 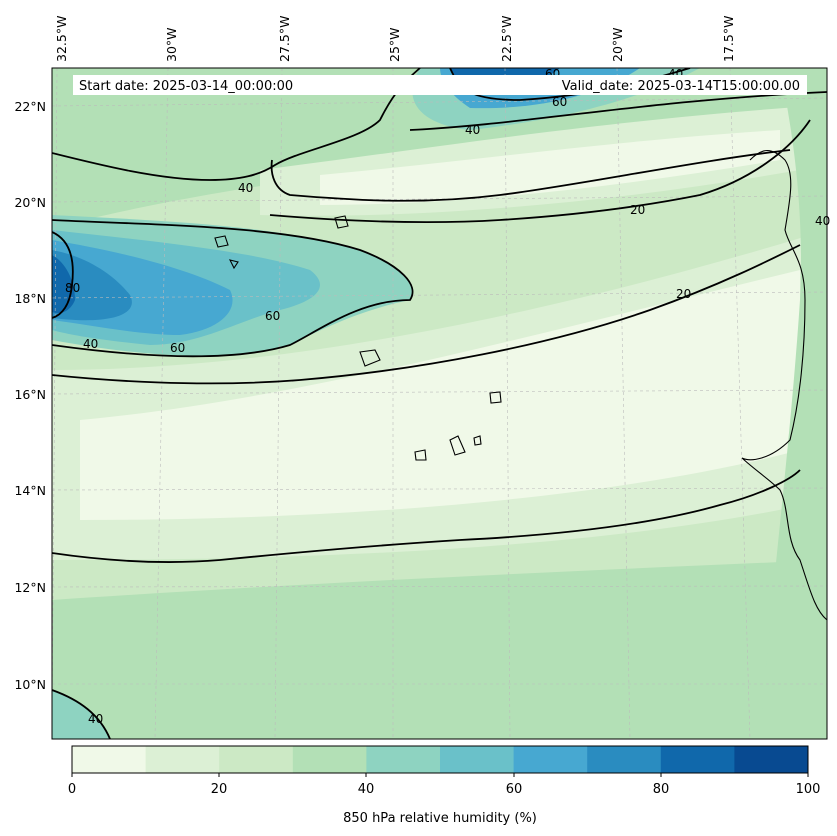 I want to click on lon-label: 17.5°W, so click(x=728, y=39).